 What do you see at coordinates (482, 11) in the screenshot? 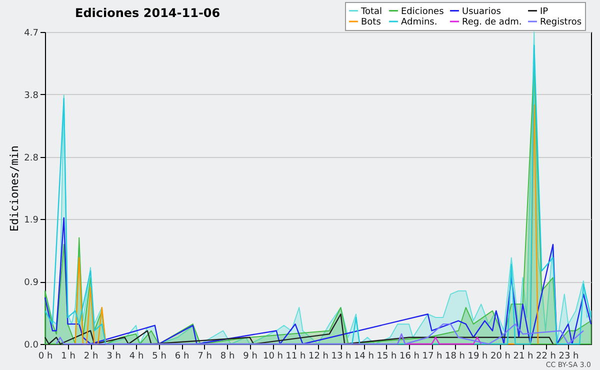
I see `legend-label: Usuarios` at bounding box center [482, 11].